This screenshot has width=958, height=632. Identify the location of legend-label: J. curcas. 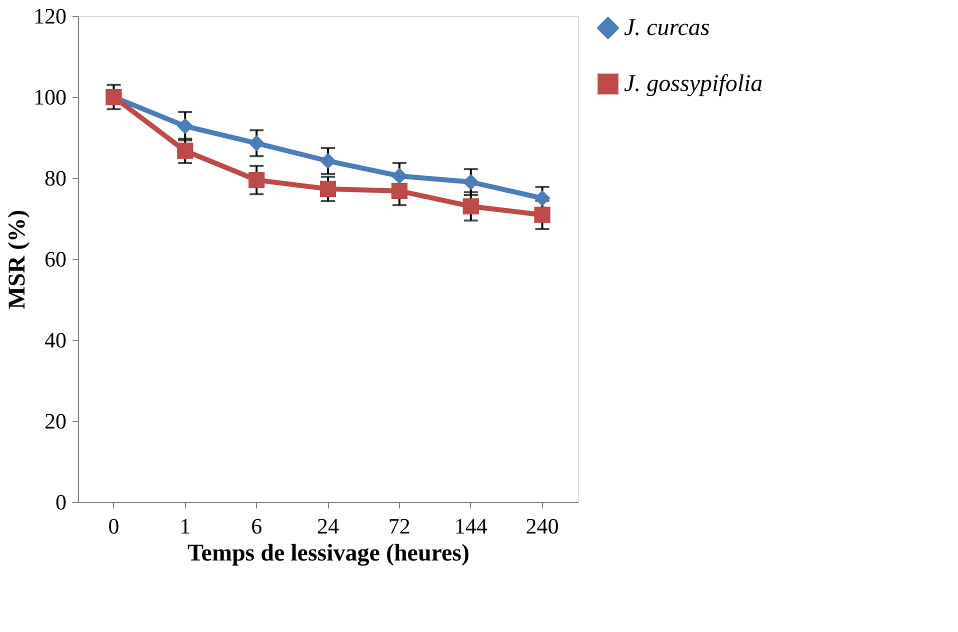
(667, 28).